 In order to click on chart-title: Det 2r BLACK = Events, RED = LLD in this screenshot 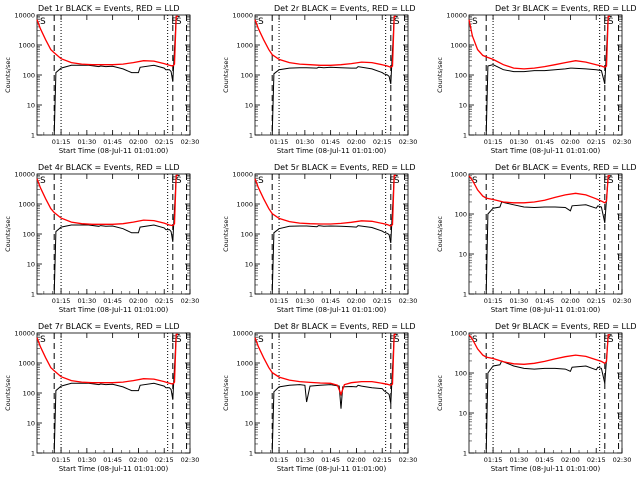, I will do `click(345, 8)`.